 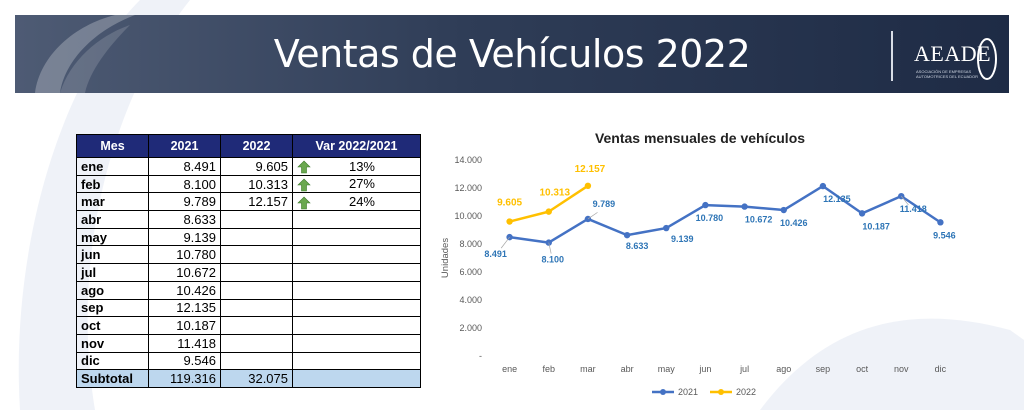 I want to click on legend-marker-2021, so click(x=663, y=392).